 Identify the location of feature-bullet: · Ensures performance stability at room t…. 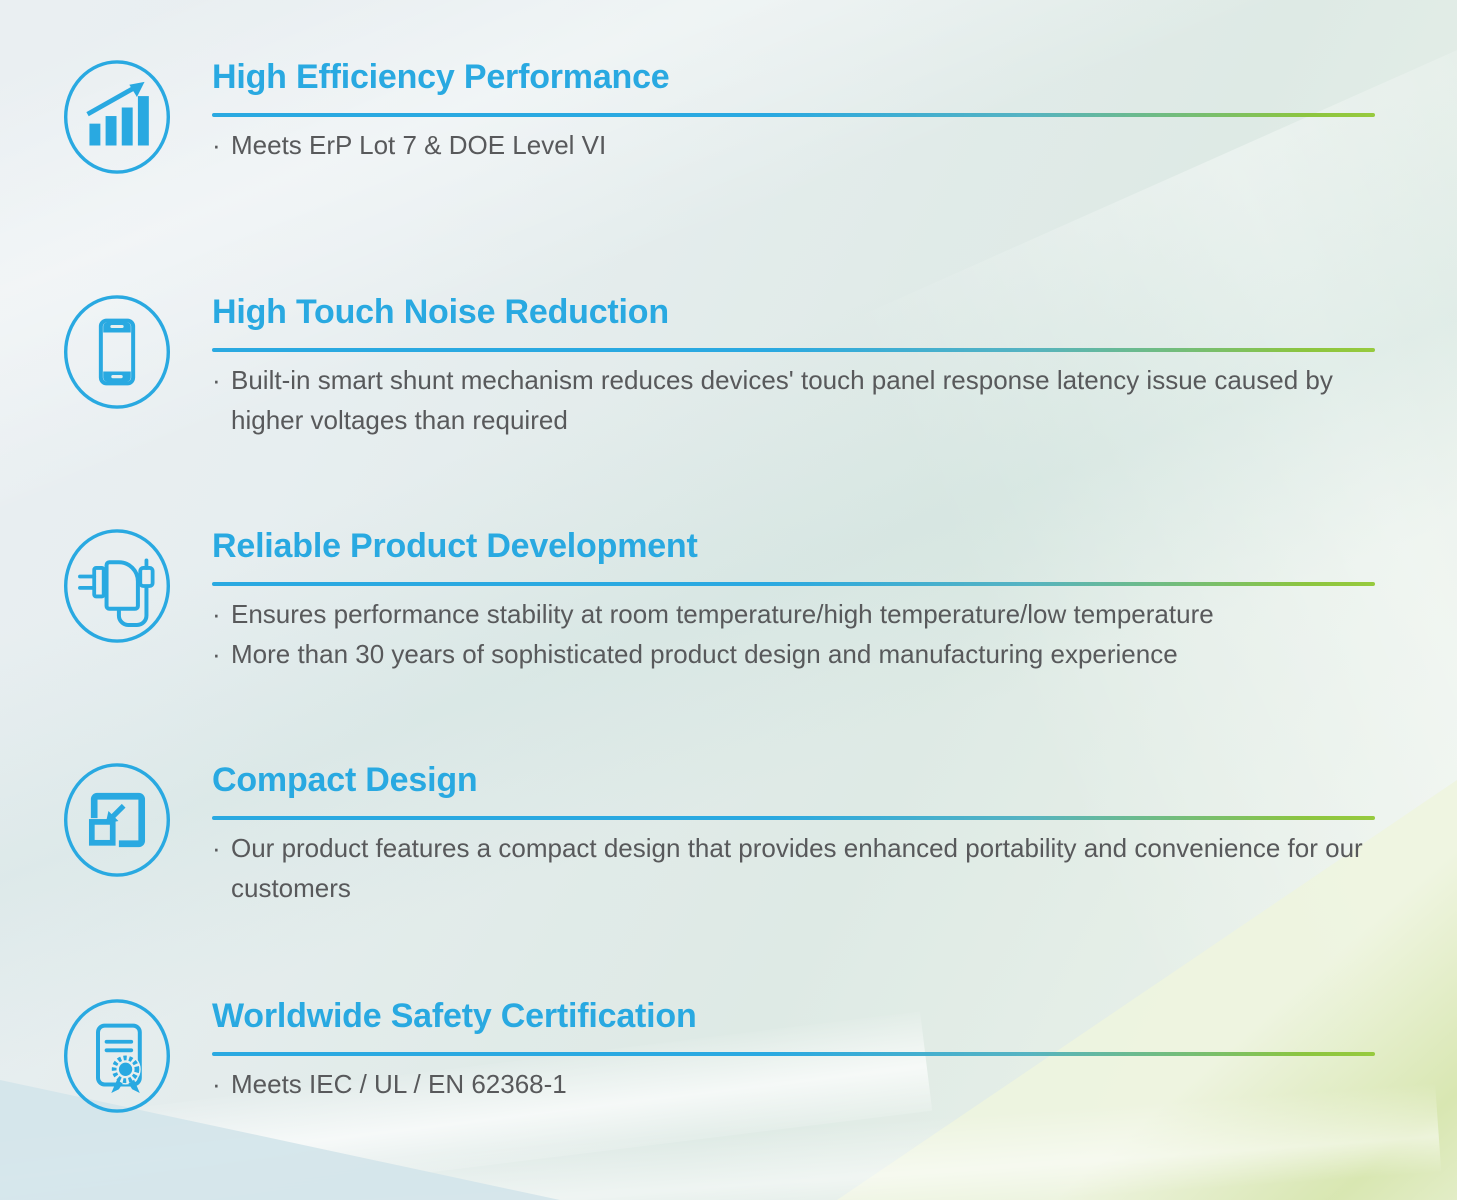
(799, 614).